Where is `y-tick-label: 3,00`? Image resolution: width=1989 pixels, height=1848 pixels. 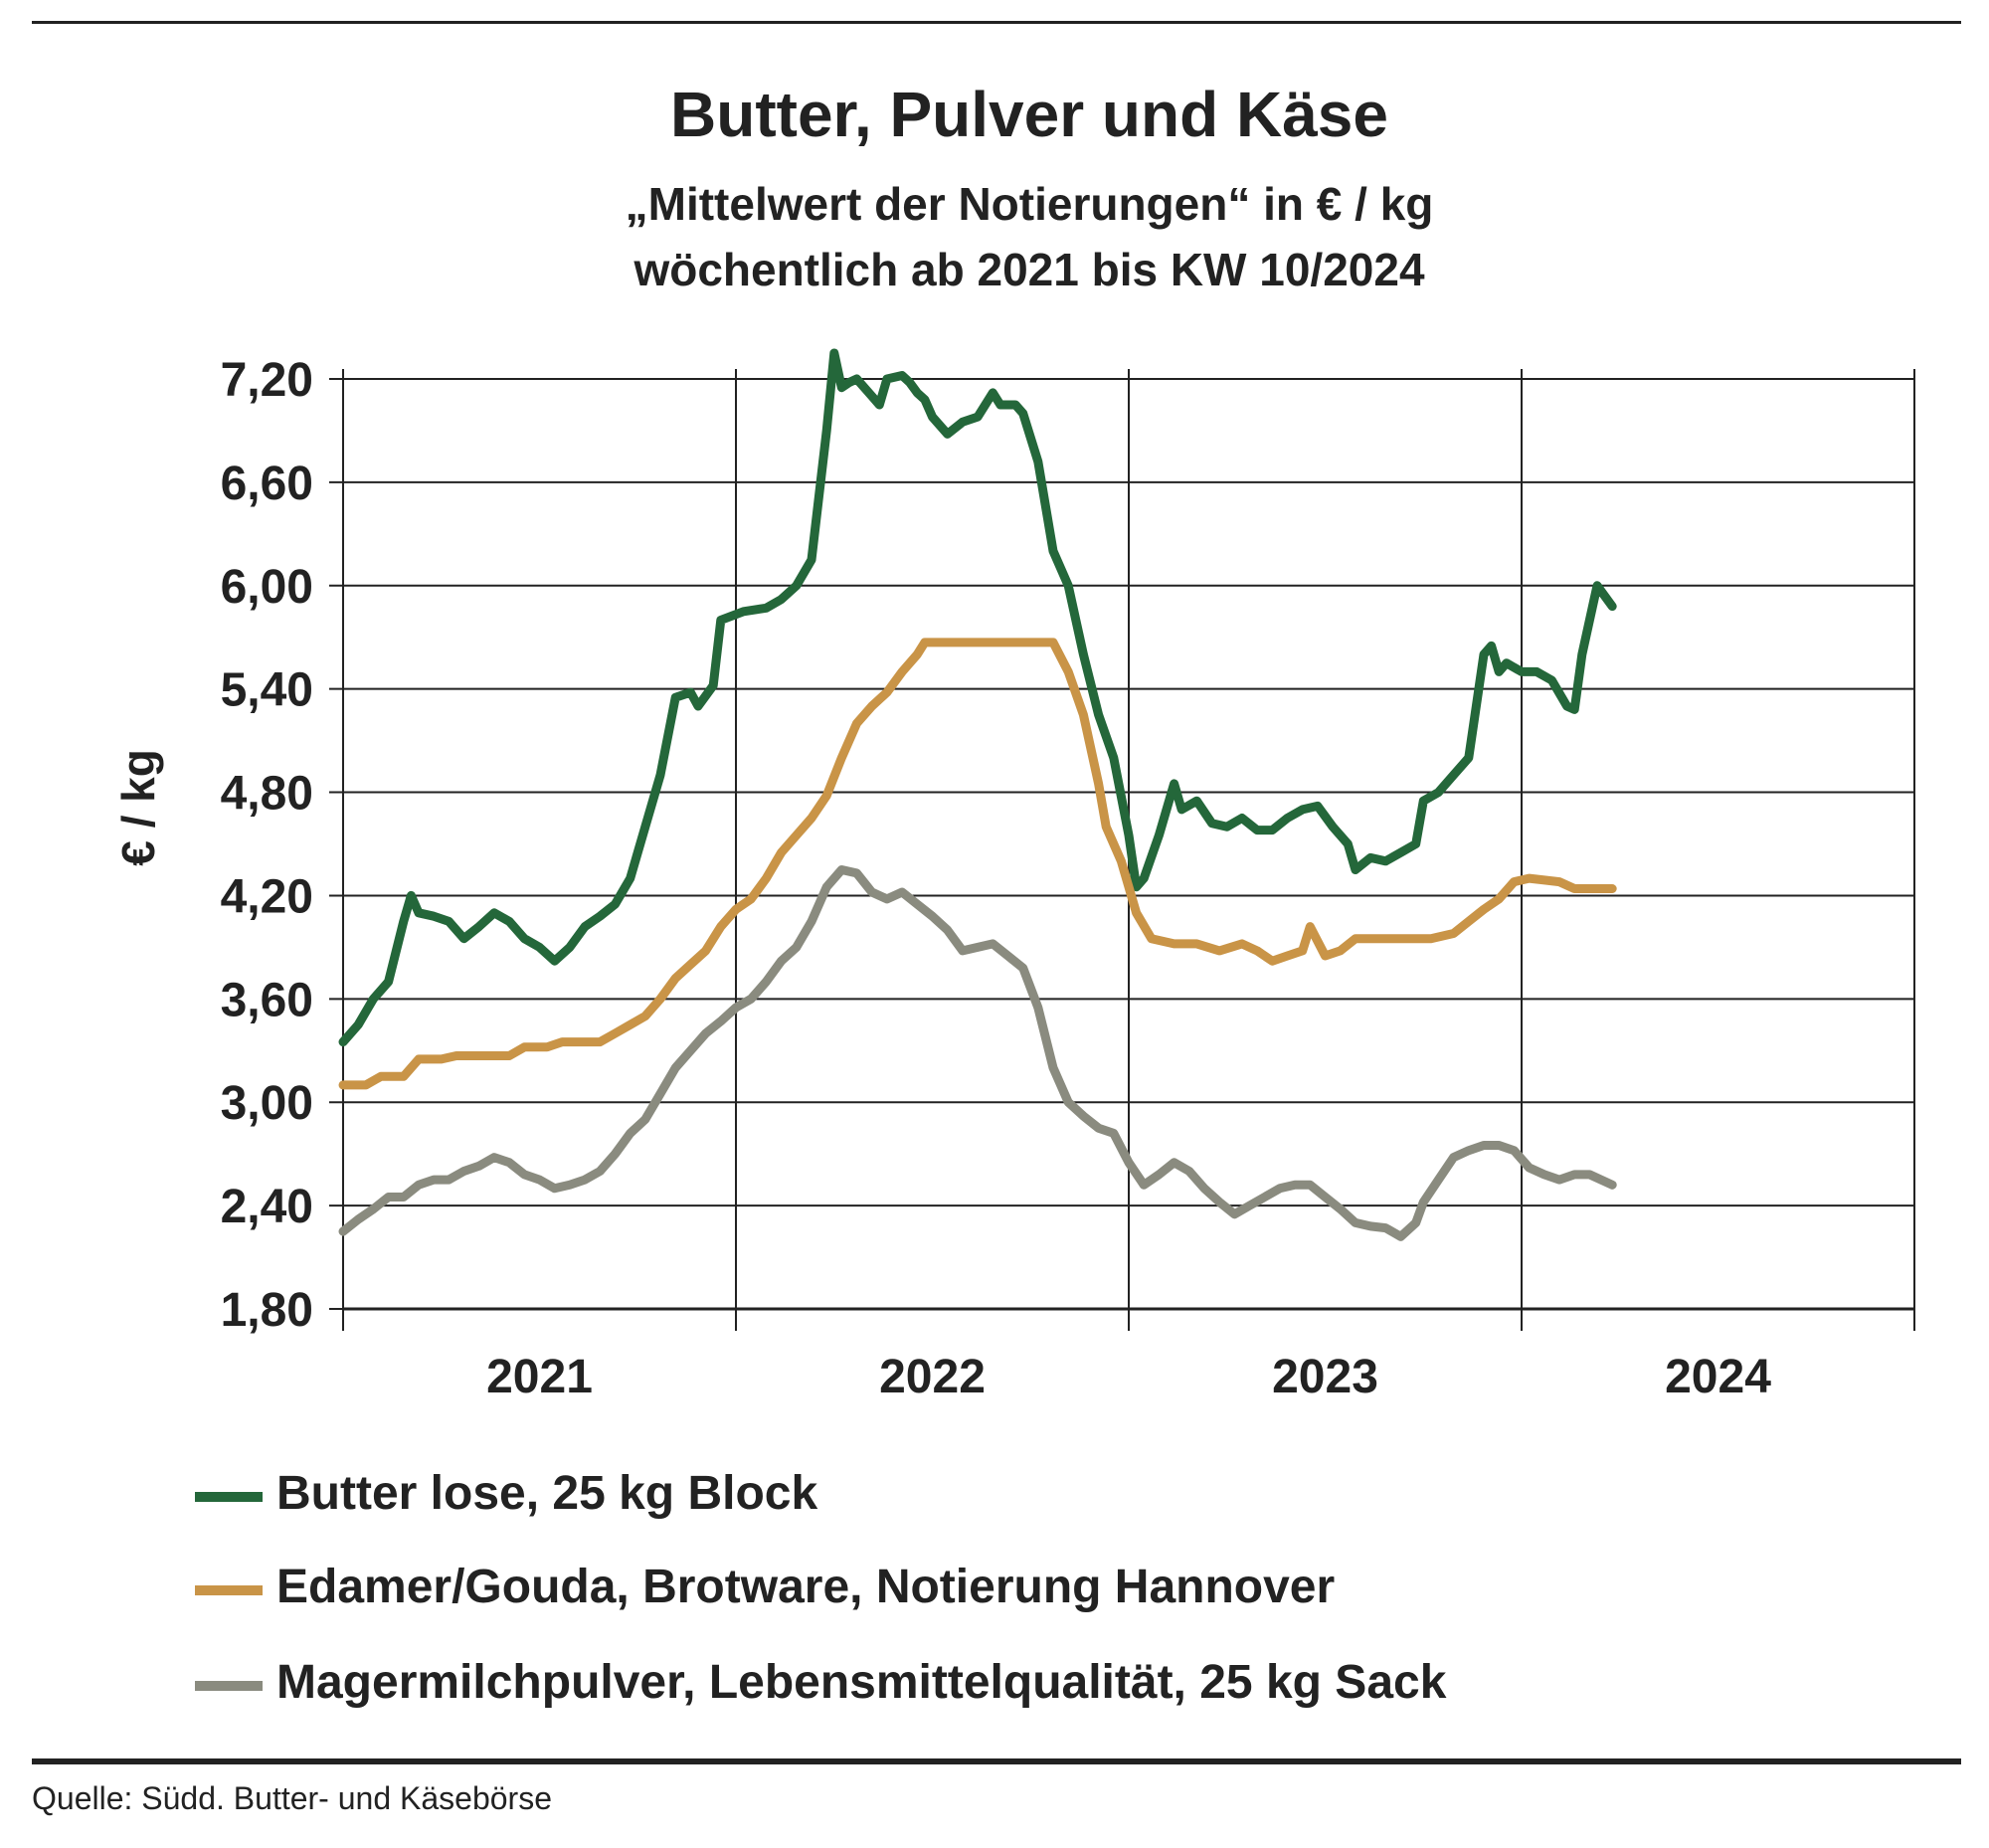 y-tick-label: 3,00 is located at coordinates (267, 1103).